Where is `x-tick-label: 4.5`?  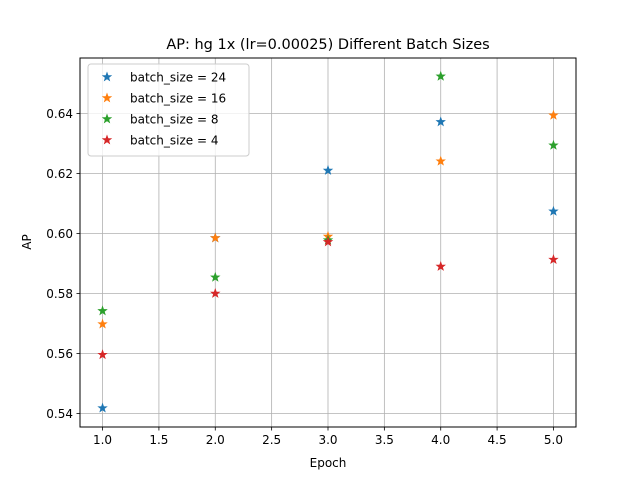 x-tick-label: 4.5 is located at coordinates (497, 440).